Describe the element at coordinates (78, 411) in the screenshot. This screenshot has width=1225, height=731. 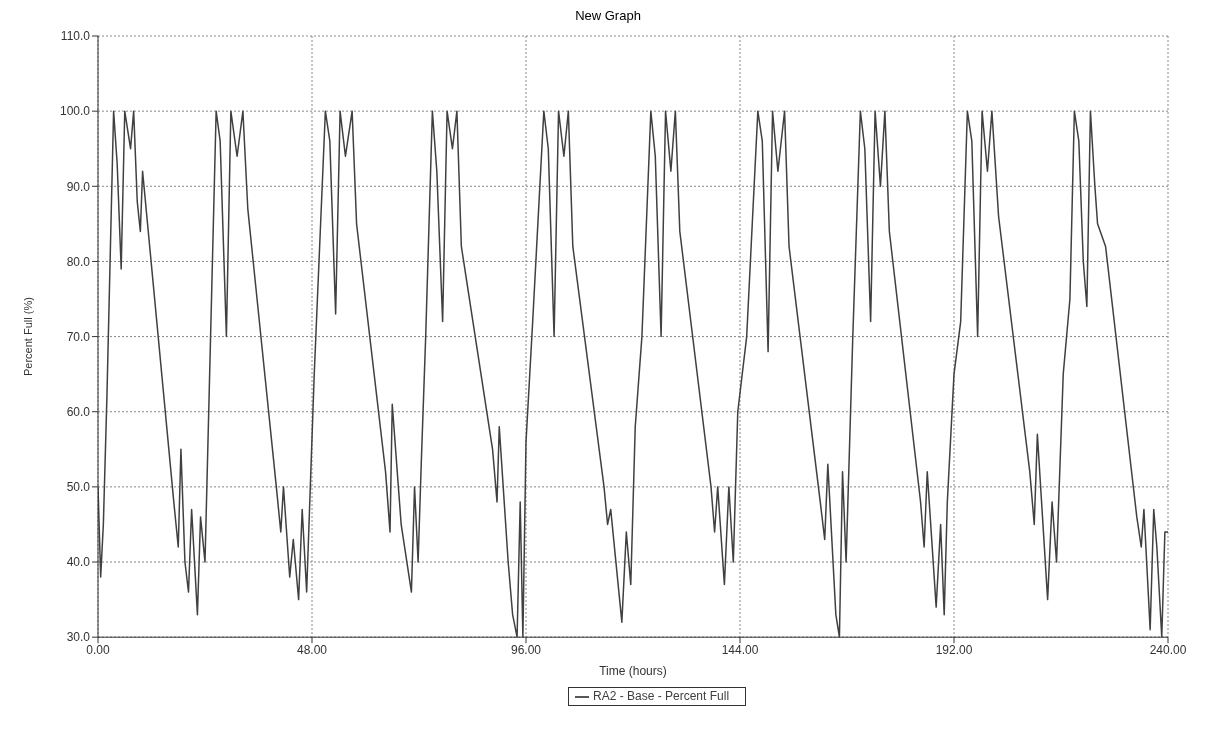
I see `y-tick-label: 60.0` at that location.